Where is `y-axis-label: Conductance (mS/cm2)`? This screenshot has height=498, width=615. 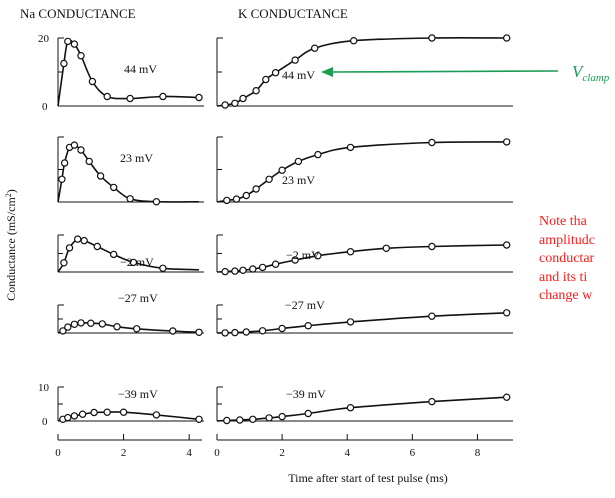 y-axis-label: Conductance (mS/cm2) is located at coordinates (11, 245).